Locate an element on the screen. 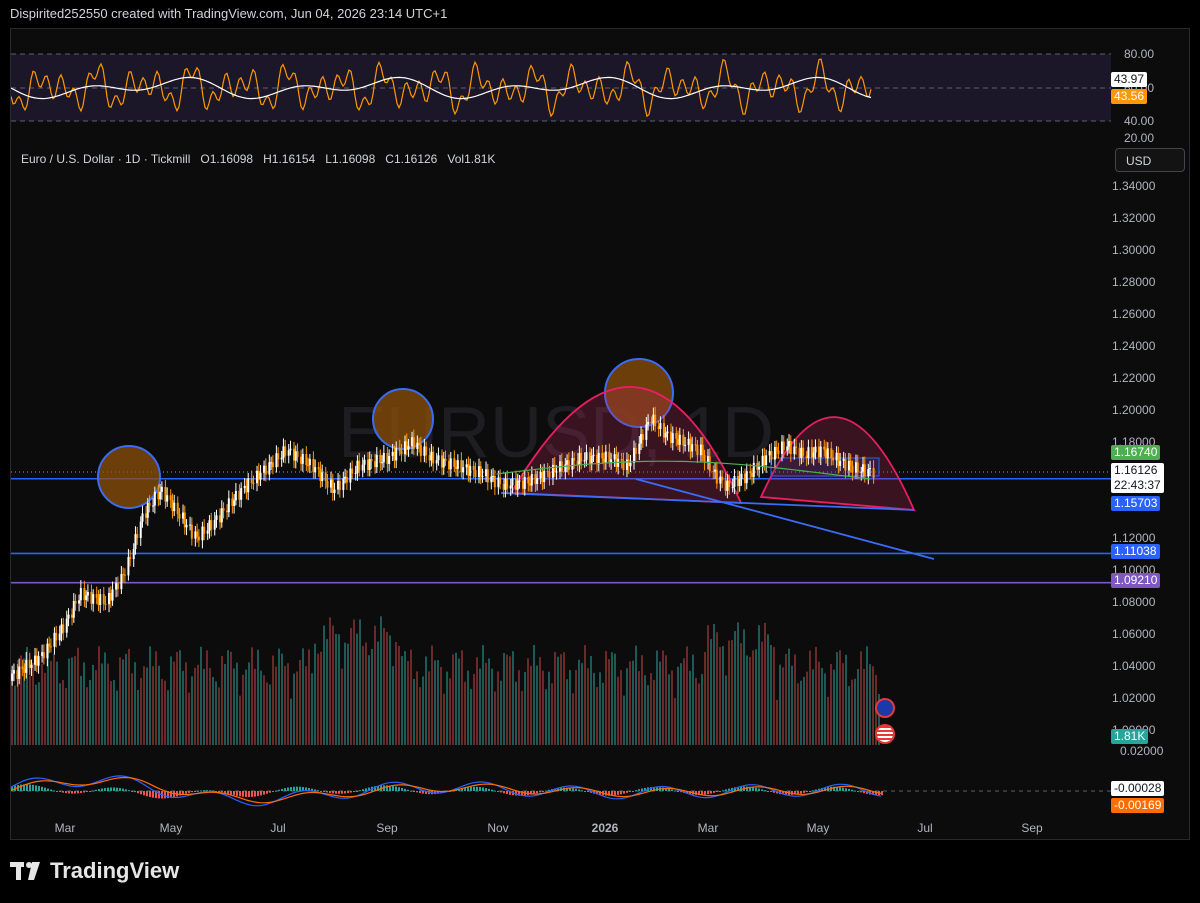 The image size is (1200, 903). price-tag-current: 1.16126 22:43:37 is located at coordinates (1137, 478).